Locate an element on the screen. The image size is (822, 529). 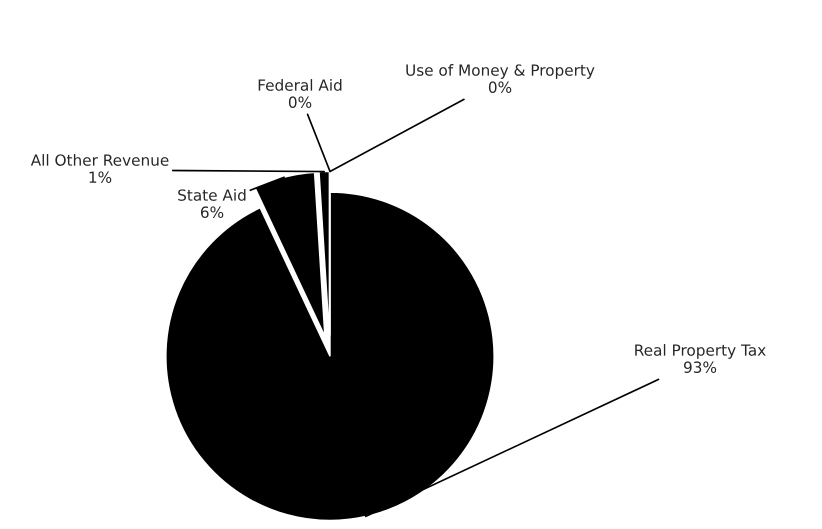
data-label: 6% is located at coordinates (212, 212).